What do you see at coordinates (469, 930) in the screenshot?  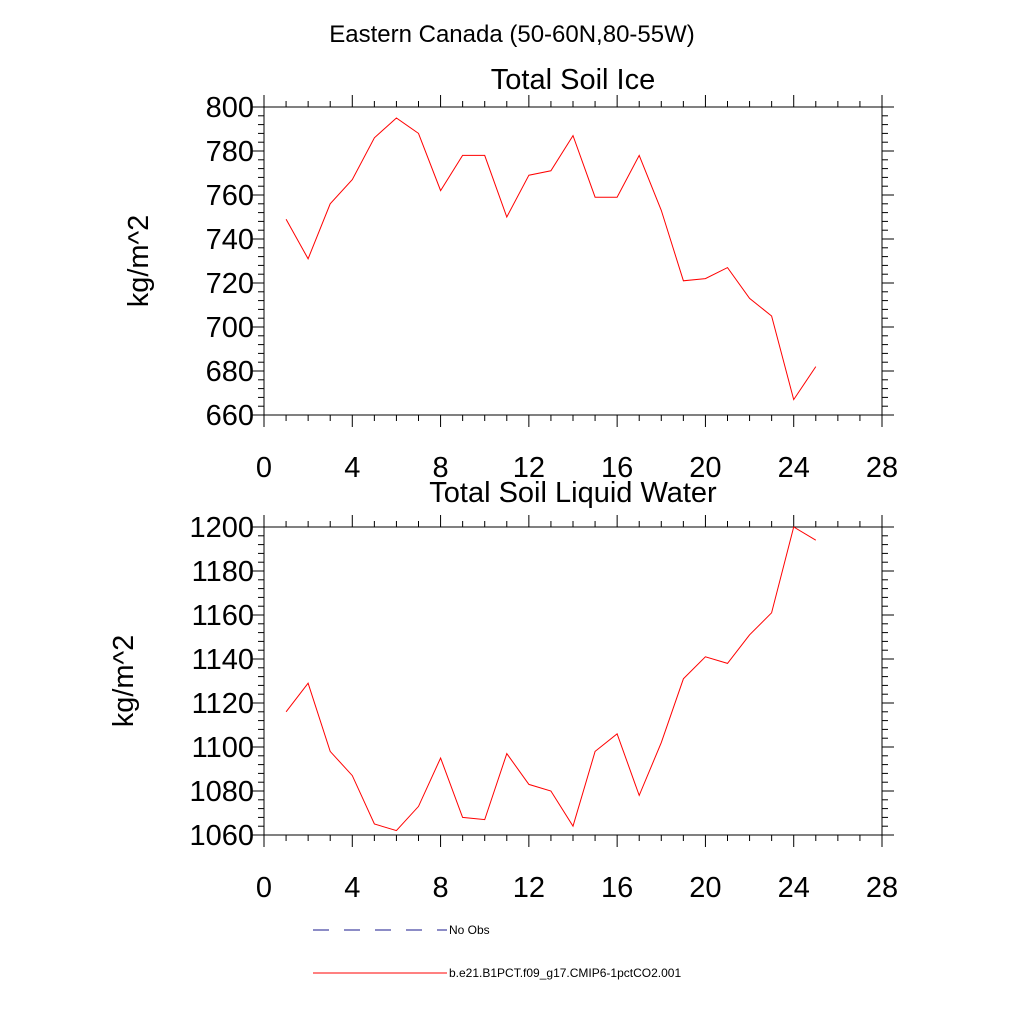 I see `legend-label-no-obs: No Obs` at bounding box center [469, 930].